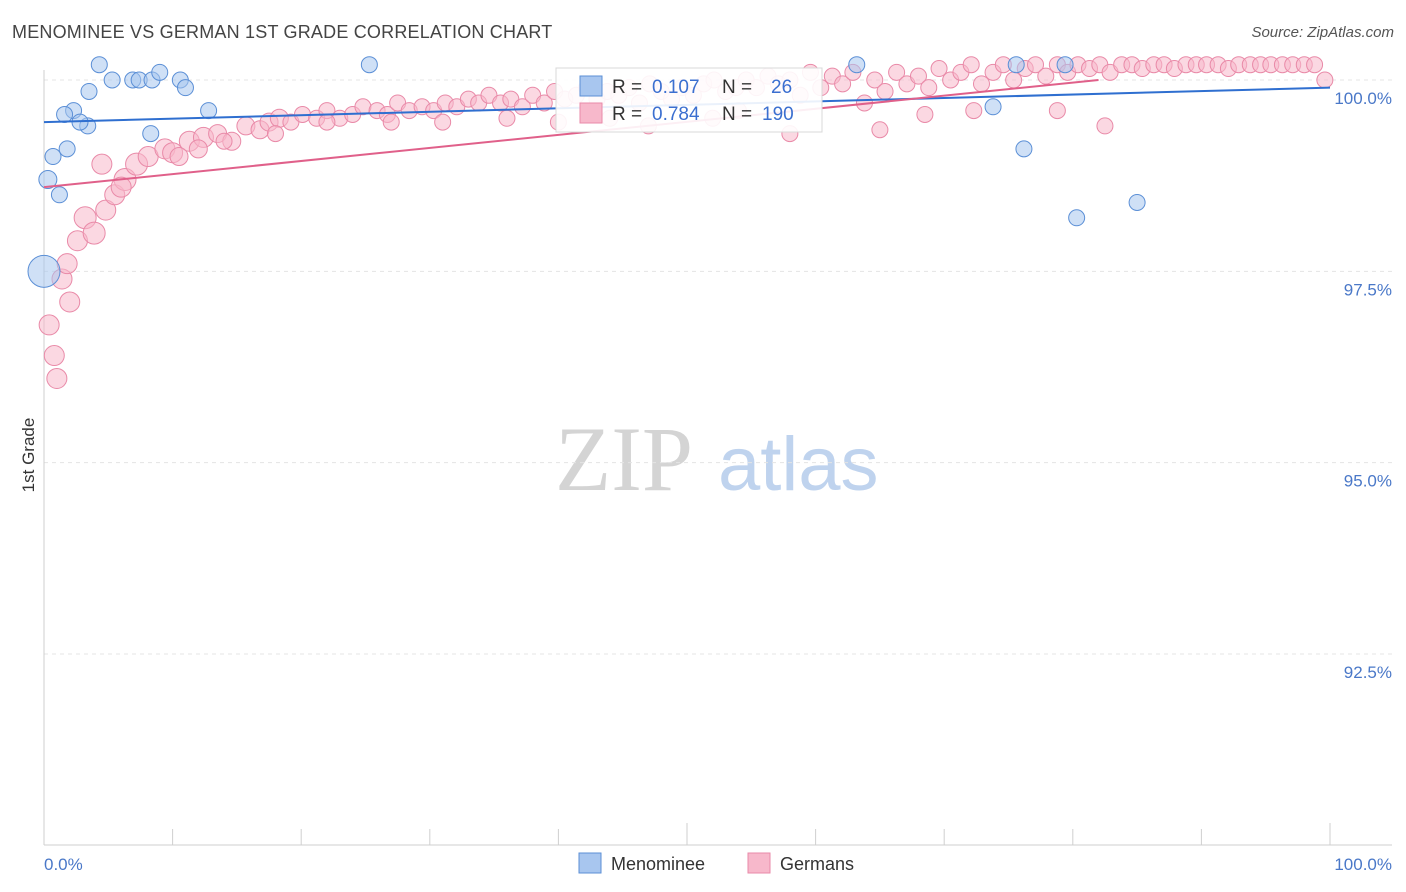 The height and width of the screenshot is (892, 1406). Describe the element at coordinates (1322, 32) in the screenshot. I see `source-credit: Source: ZipAtlas.com` at that location.